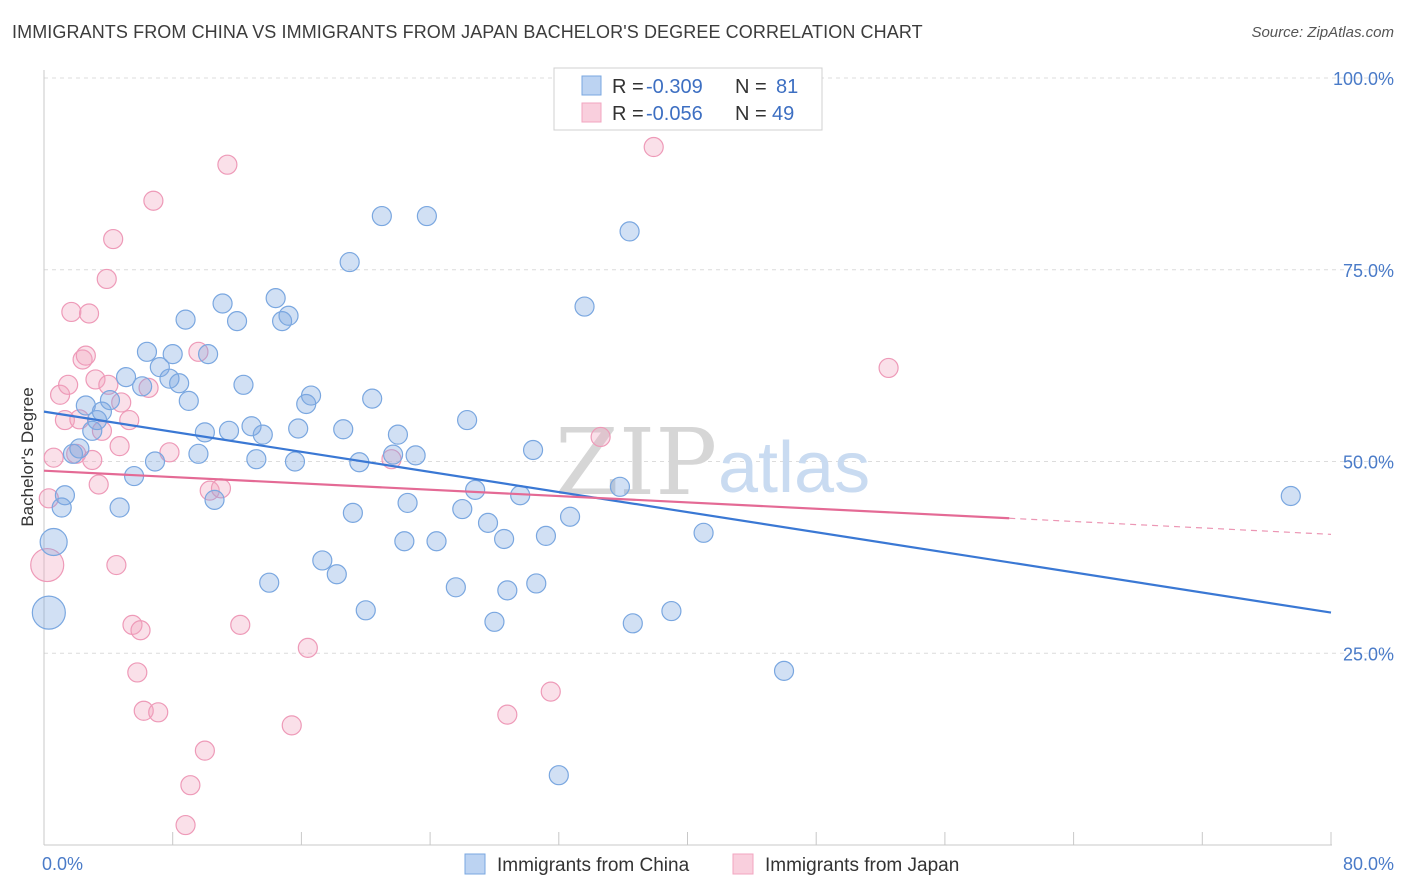 The width and height of the screenshot is (1406, 892). Describe the element at coordinates (787, 87) in the screenshot. I see `legend-china-n-value: 81` at that location.